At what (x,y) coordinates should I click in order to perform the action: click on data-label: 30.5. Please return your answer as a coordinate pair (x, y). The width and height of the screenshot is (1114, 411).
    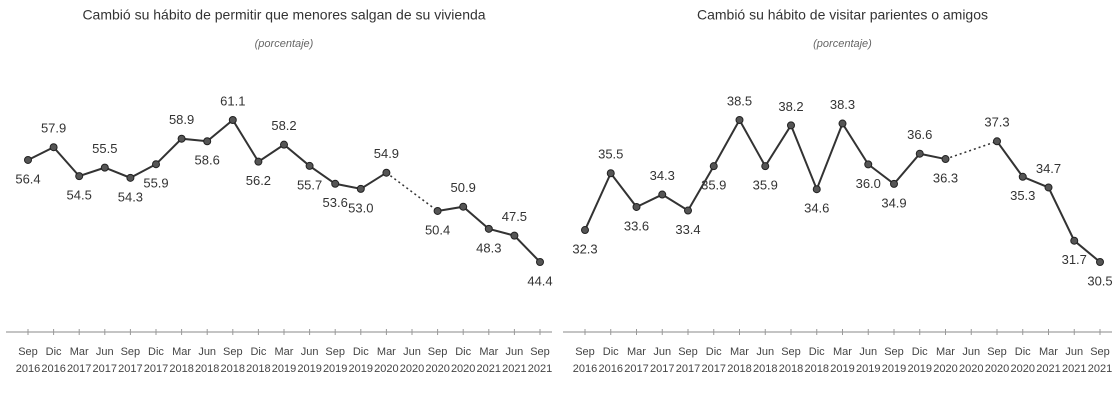
    Looking at the image, I should click on (1099, 280).